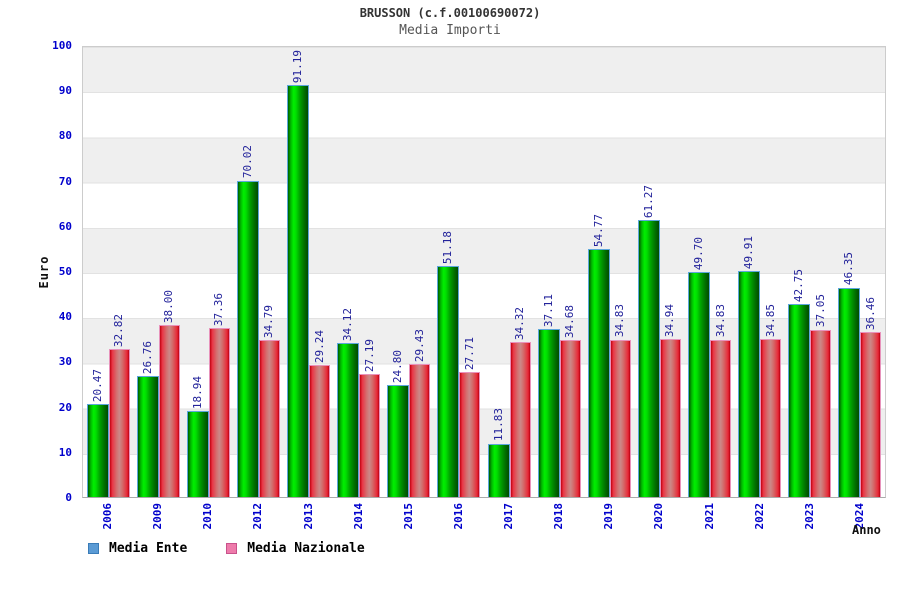 The height and width of the screenshot is (600, 900). I want to click on bar-group-2021: 49.70 34.83 2021, so click(710, 383).